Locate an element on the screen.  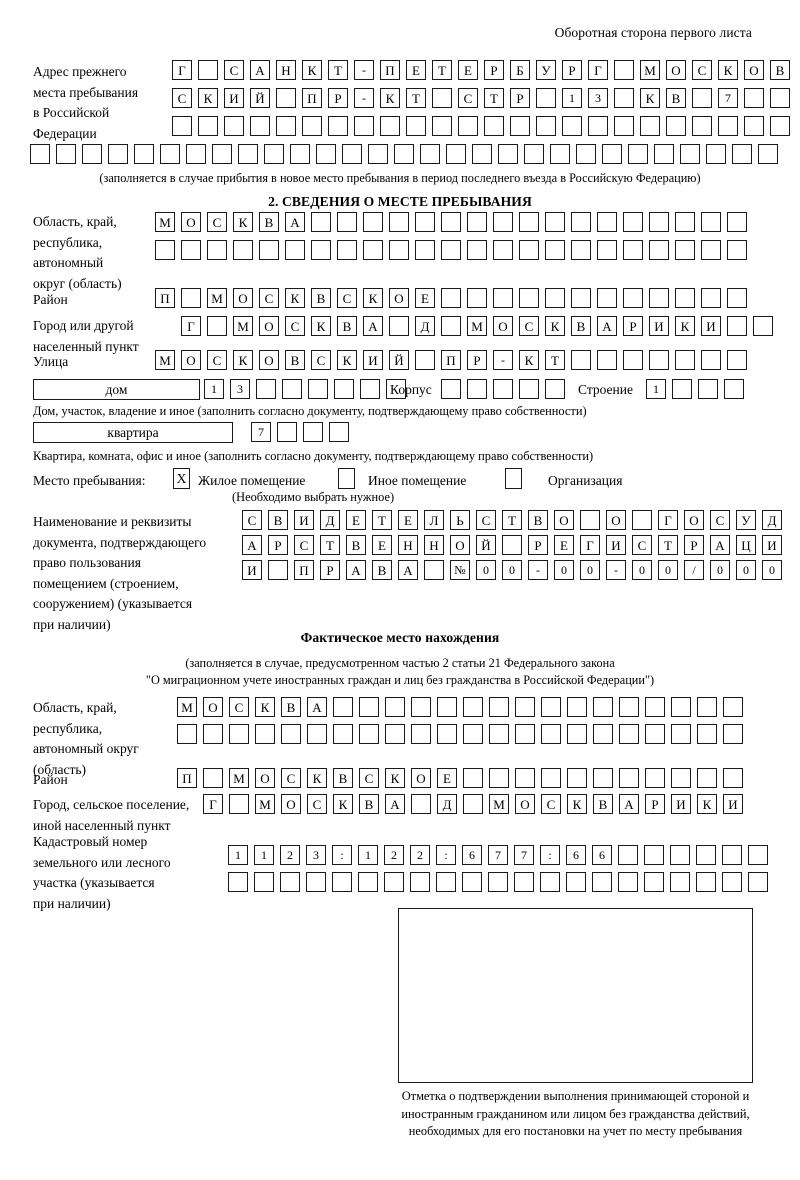
document-row-3: И П Р А В А № 0 0-0 0-0 0/0 0 0 is located at coordinates (515, 570).